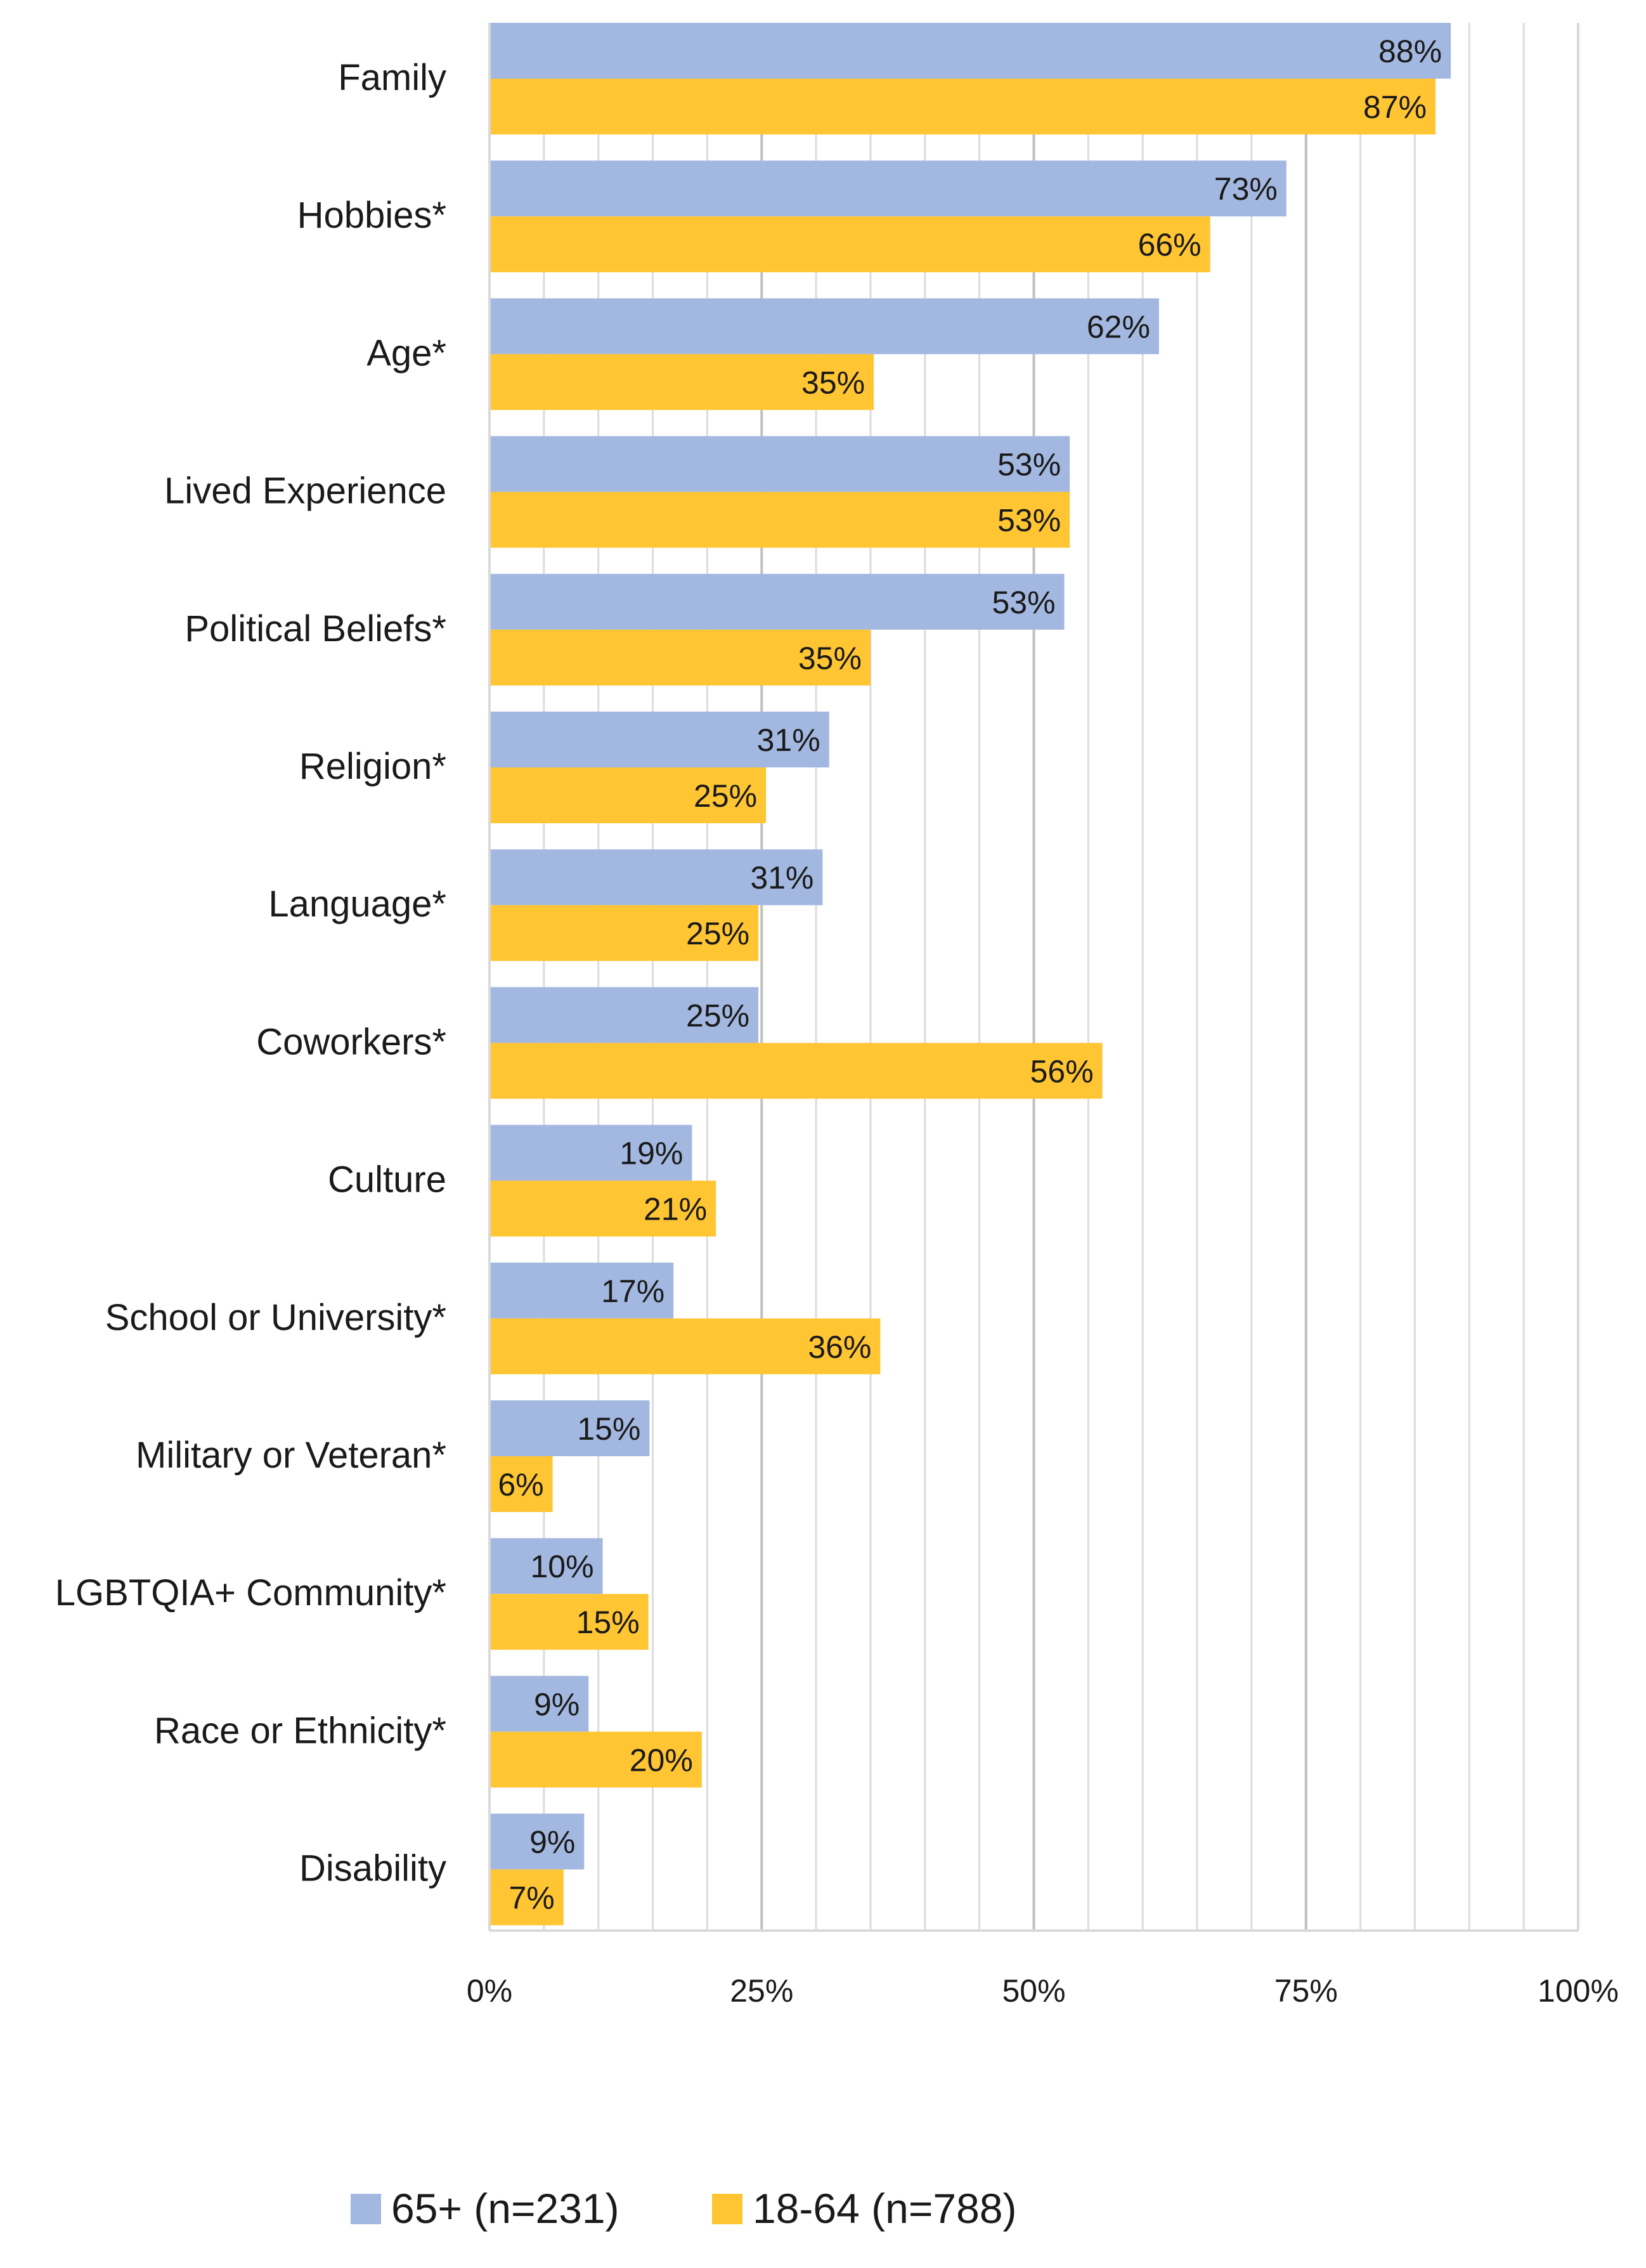  I want to click on data-label: 6%, so click(520, 1485).